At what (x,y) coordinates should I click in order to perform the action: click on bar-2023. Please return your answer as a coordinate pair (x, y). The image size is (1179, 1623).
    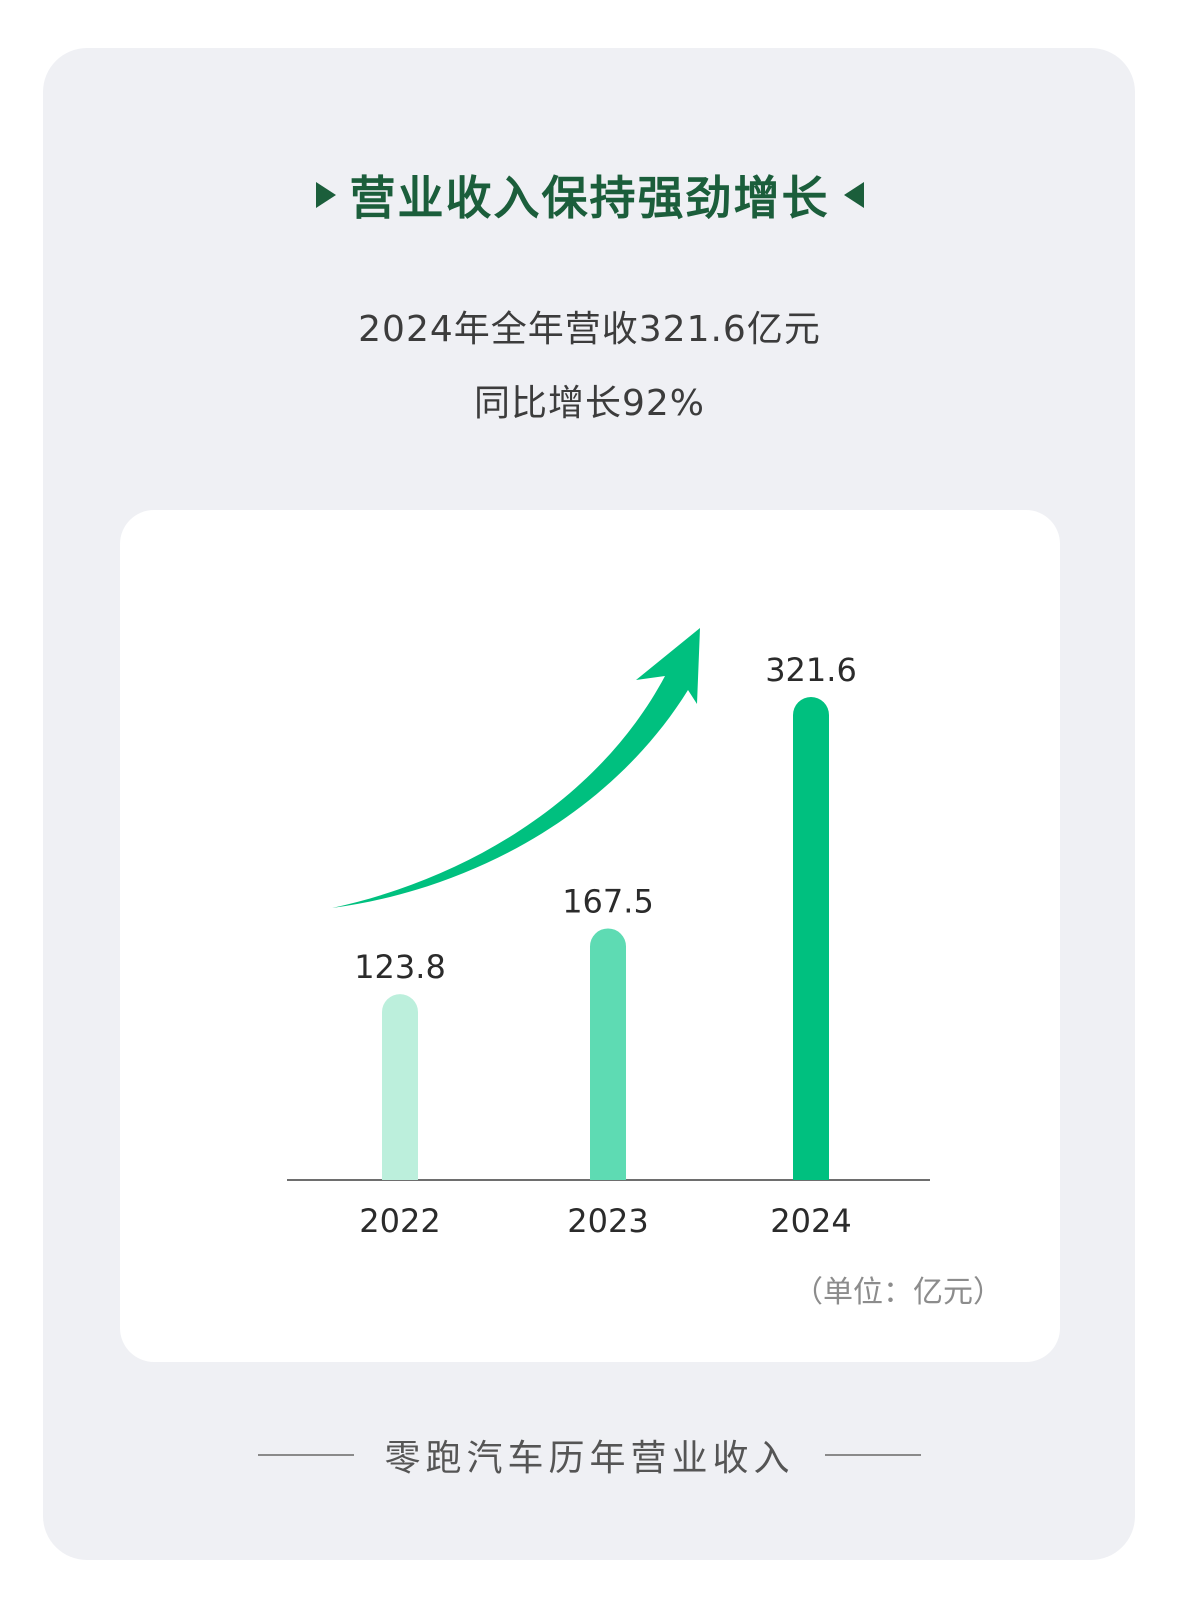
    Looking at the image, I should click on (608, 1054).